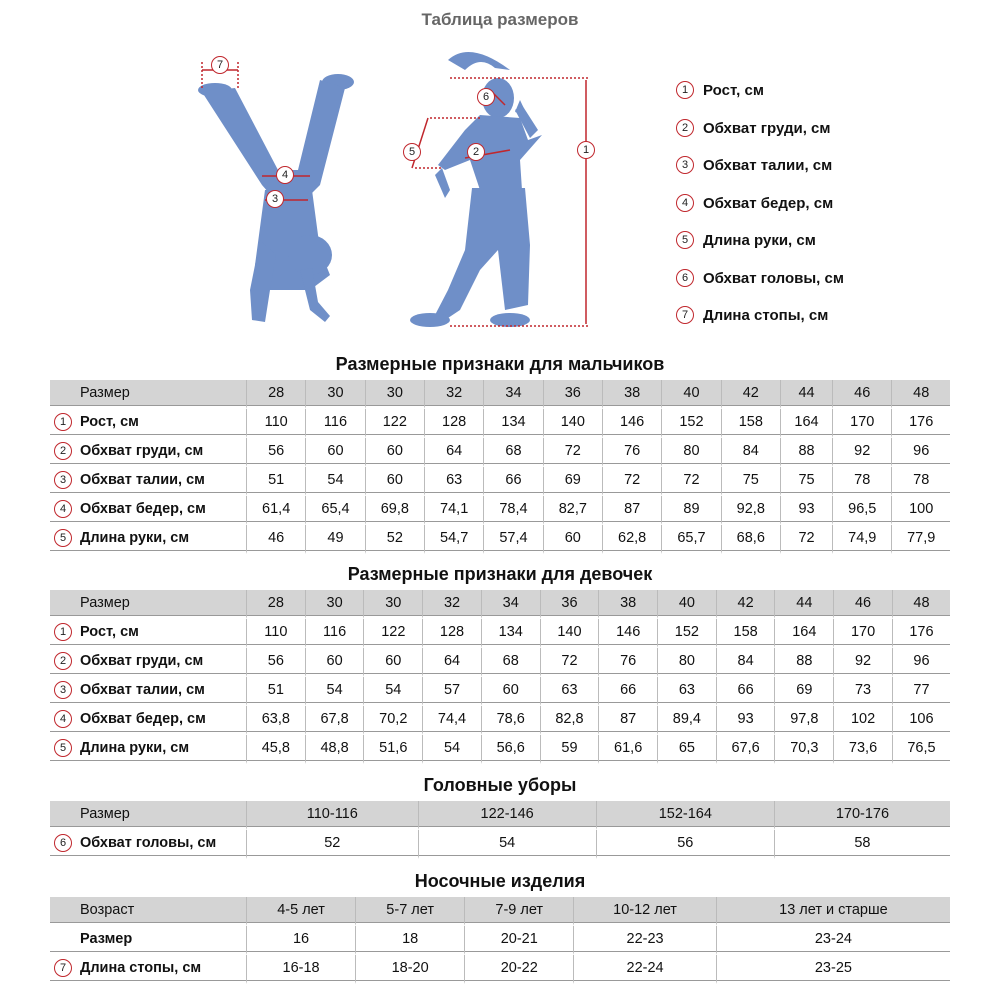  What do you see at coordinates (807, 394) in the screenshot?
I see `header-cell: 44` at bounding box center [807, 394].